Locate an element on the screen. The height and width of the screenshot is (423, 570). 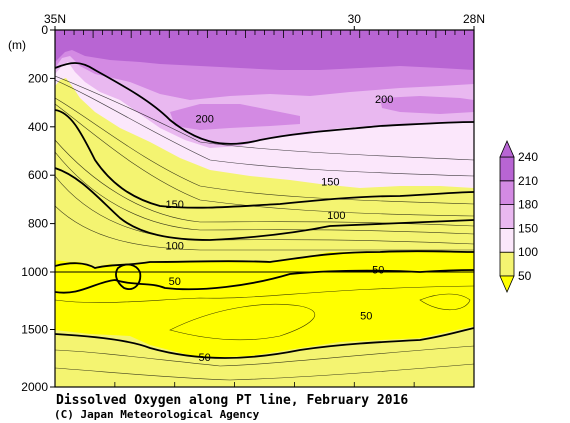
y-tick-label: 200 is located at coordinates (38, 78).